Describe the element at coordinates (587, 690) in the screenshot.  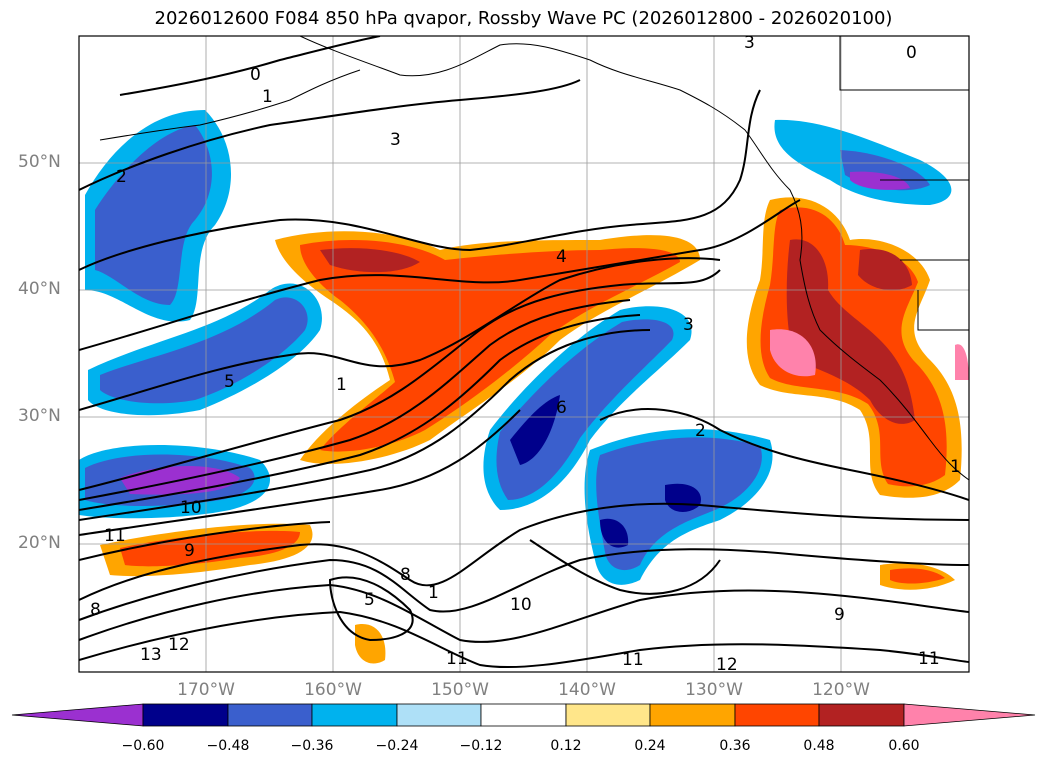
I see `lon-label: 140°W` at that location.